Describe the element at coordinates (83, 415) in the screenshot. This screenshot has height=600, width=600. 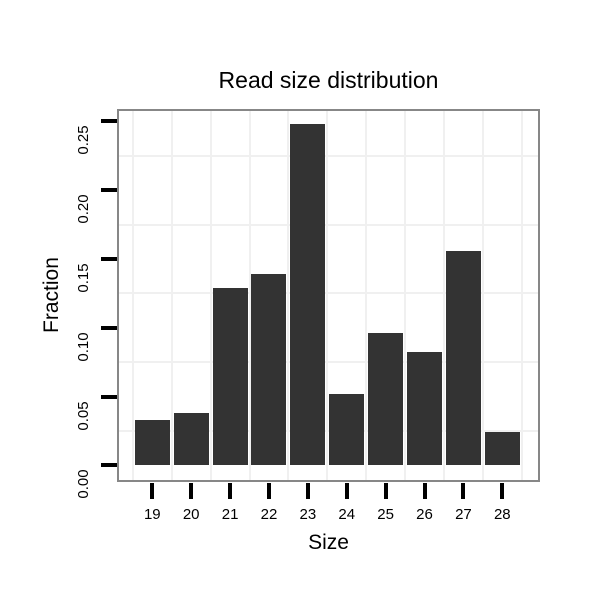
I see `y-tick-label: 0.05` at that location.